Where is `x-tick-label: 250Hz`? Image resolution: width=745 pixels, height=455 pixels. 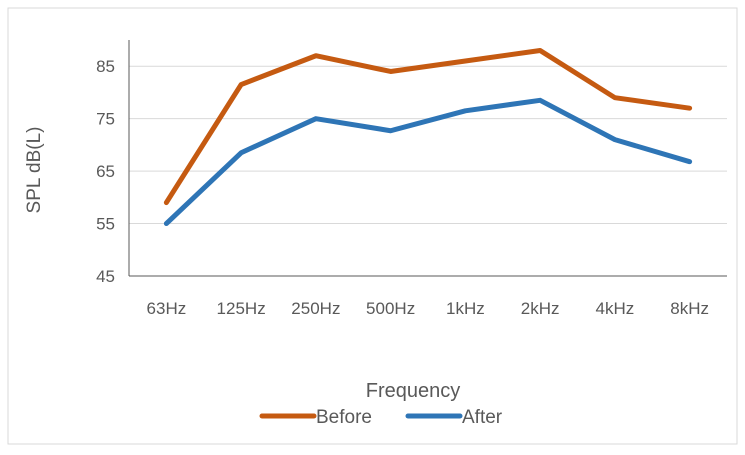
x-tick-label: 250Hz is located at coordinates (315, 308).